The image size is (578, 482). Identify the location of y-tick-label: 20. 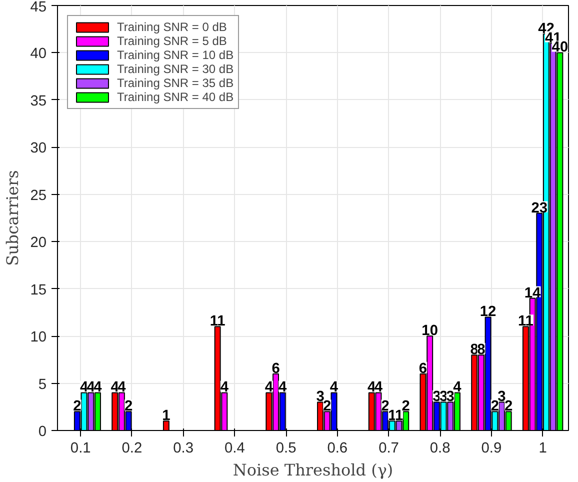
(38, 243).